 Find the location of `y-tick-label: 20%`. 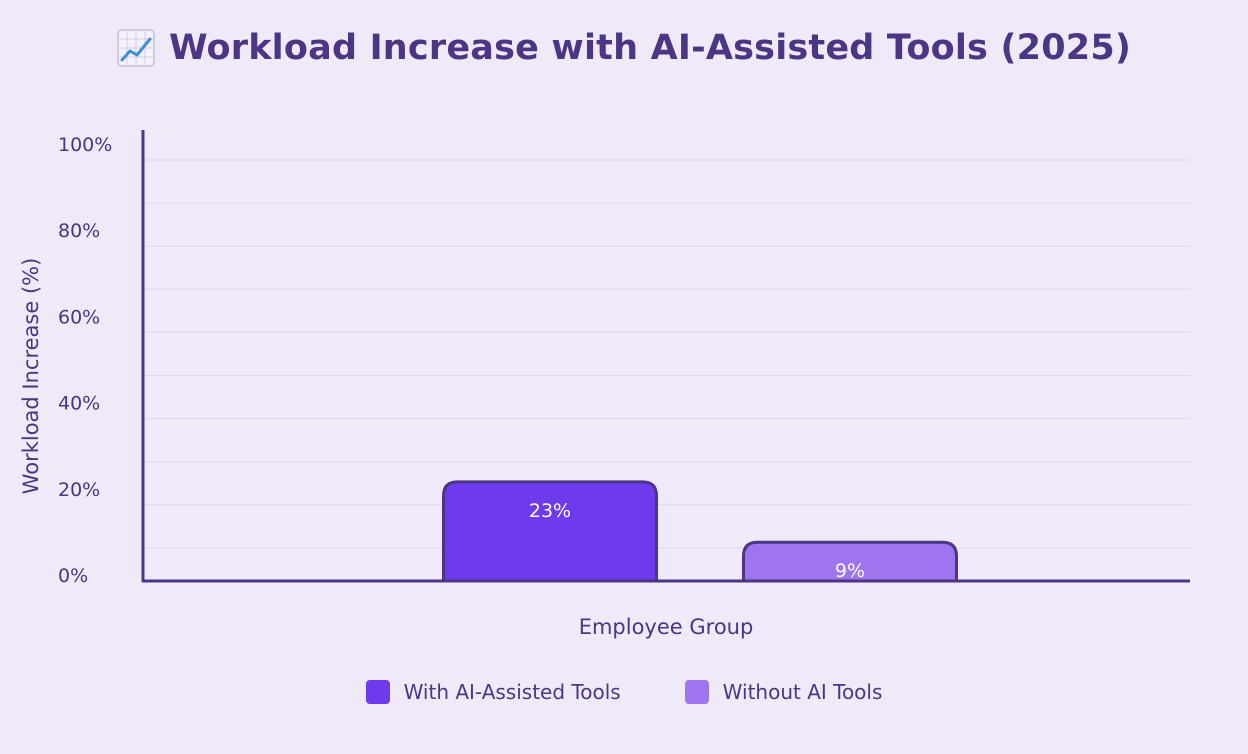

y-tick-label: 20% is located at coordinates (79, 490).